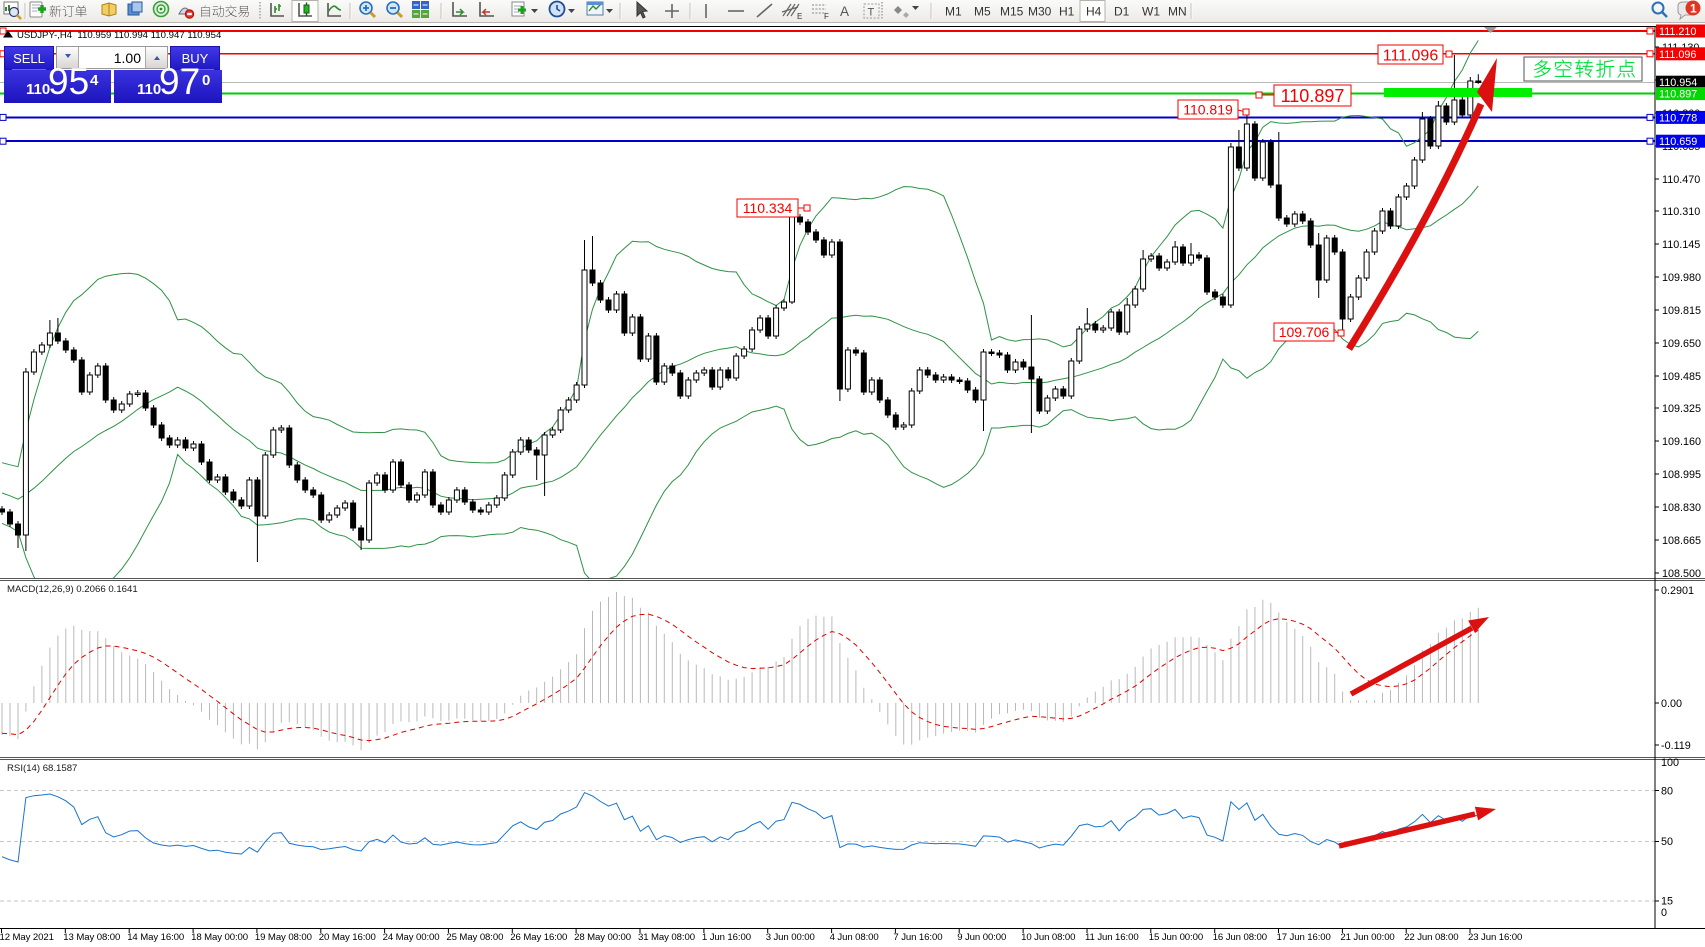  I want to click on svg-text: F, so click(826, 16).